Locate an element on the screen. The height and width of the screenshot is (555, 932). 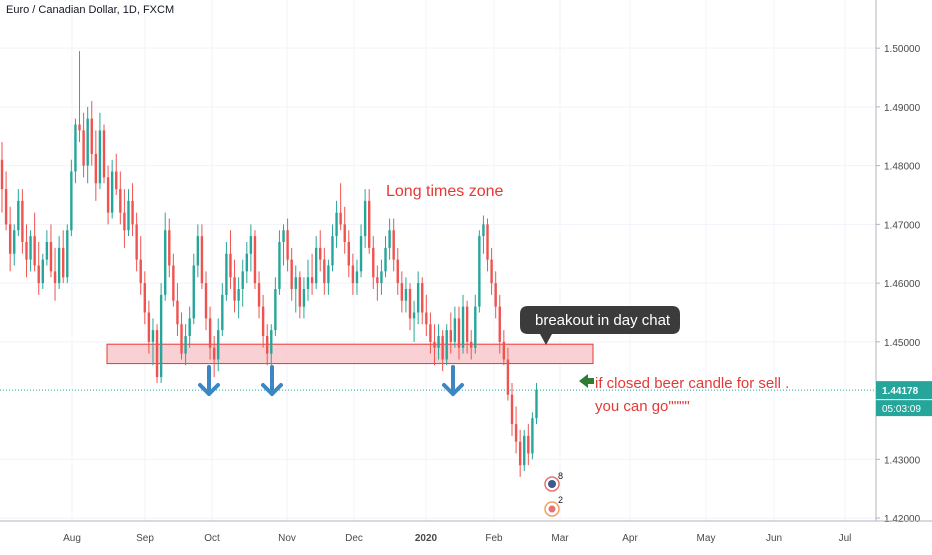
long-times-zone-label: Long times zone is located at coordinates (445, 191).